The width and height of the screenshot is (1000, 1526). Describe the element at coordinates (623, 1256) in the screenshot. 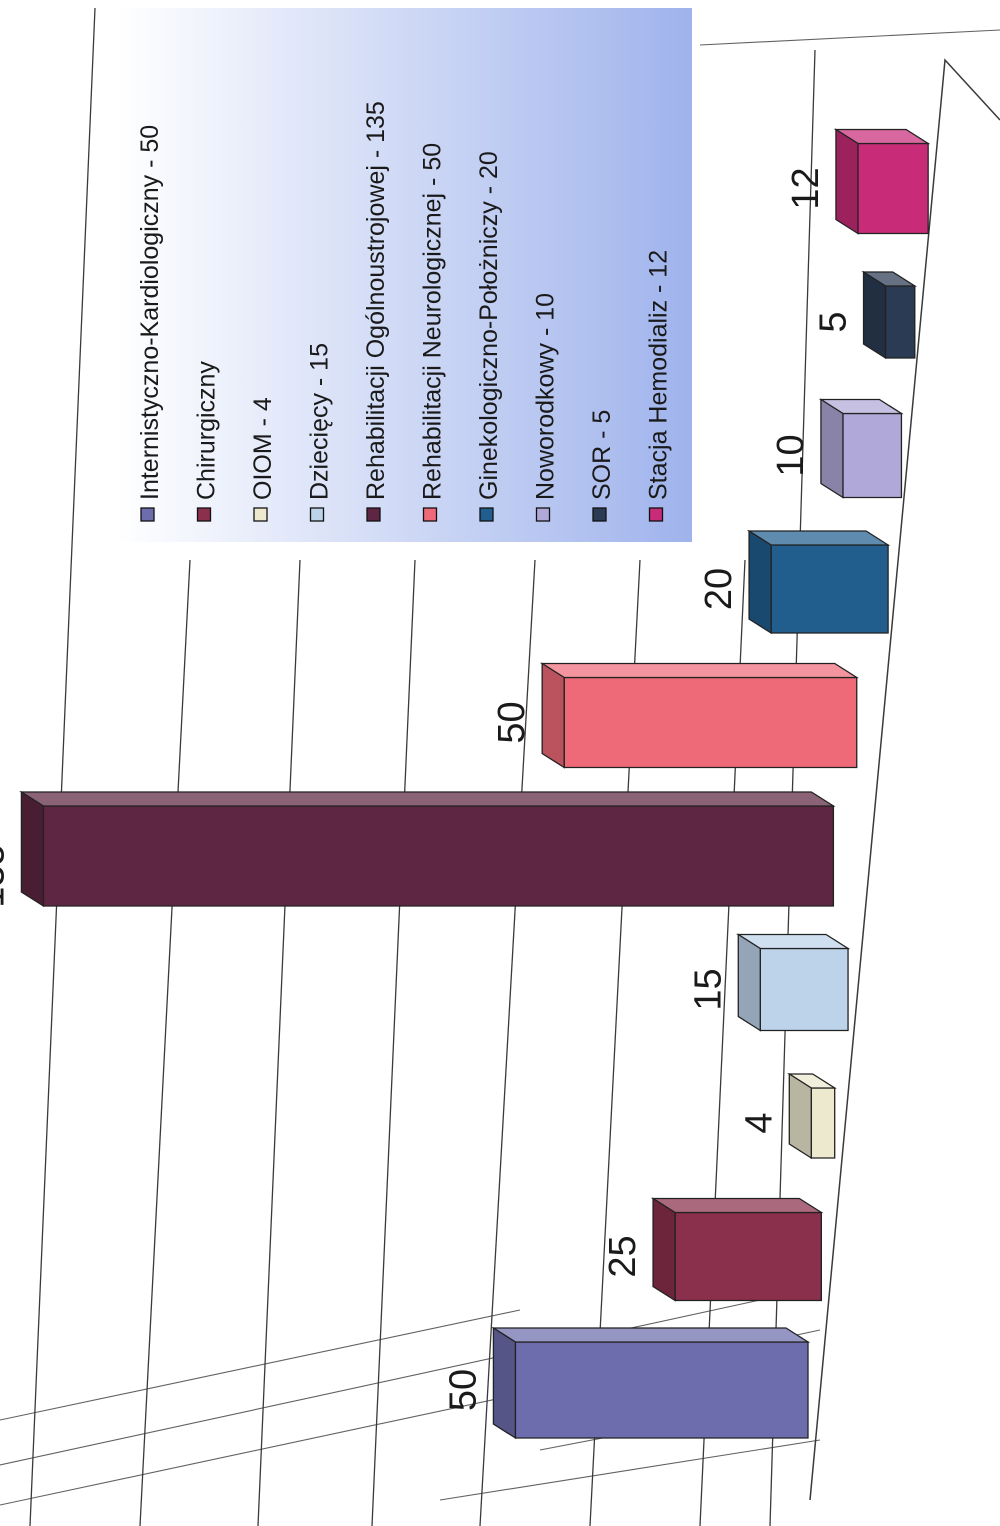

I see `value-label: 25` at that location.